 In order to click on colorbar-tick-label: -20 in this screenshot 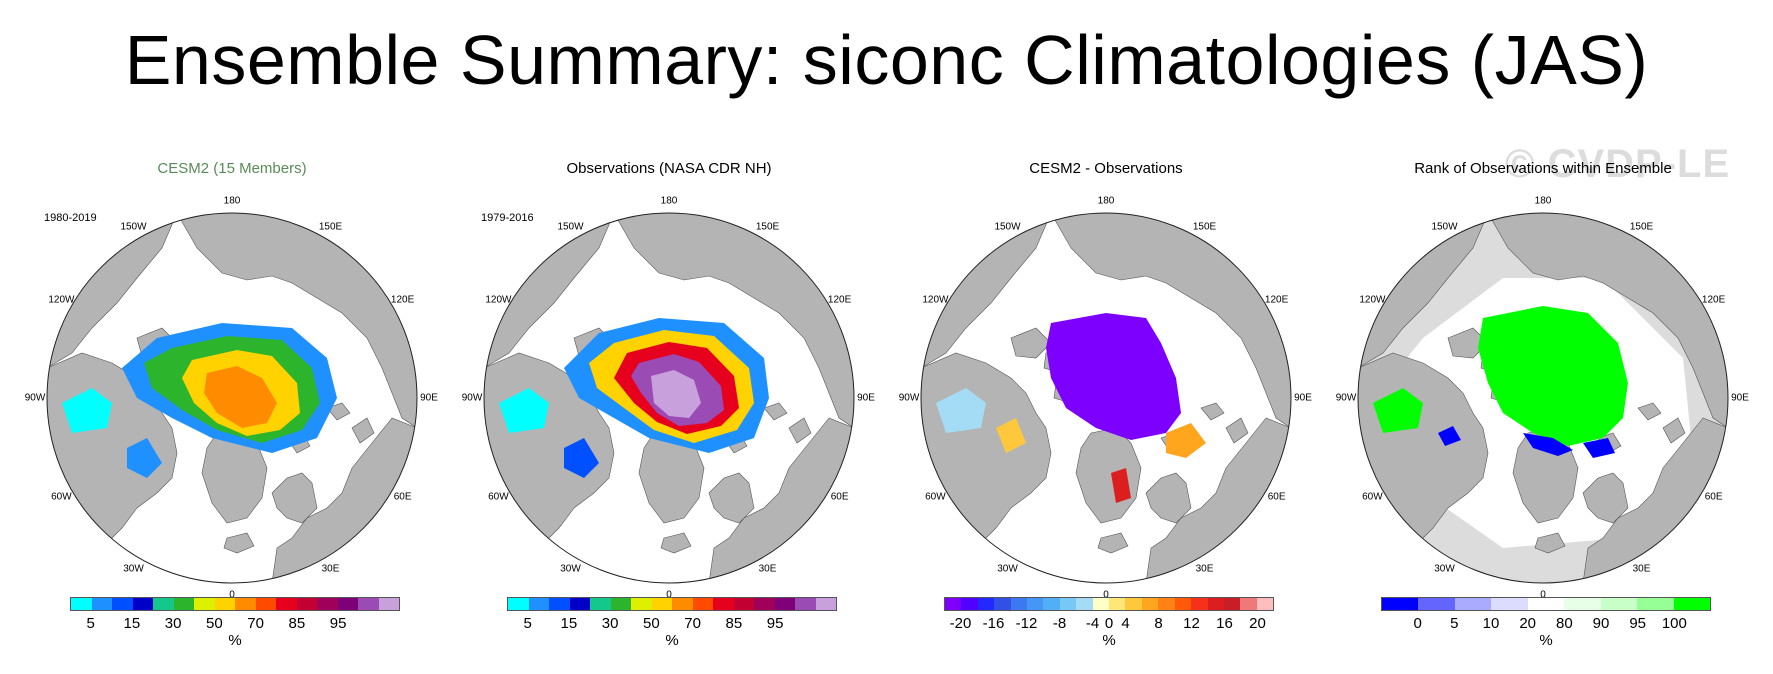, I will do `click(960, 623)`.